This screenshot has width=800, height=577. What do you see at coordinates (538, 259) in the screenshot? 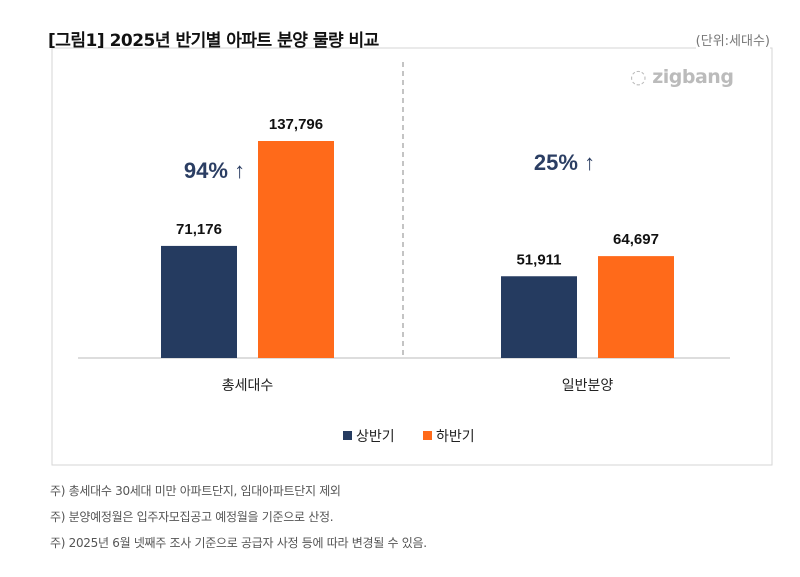
I see `data-label: 51,911` at bounding box center [538, 259].